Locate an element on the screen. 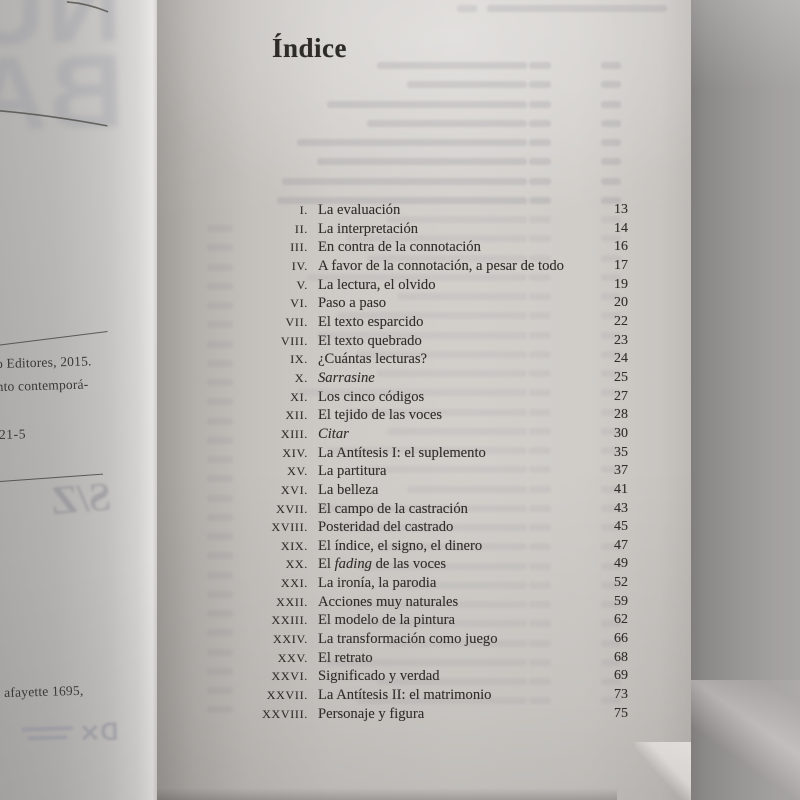  toc-entry-title: El campo de la castración is located at coordinates (393, 508).